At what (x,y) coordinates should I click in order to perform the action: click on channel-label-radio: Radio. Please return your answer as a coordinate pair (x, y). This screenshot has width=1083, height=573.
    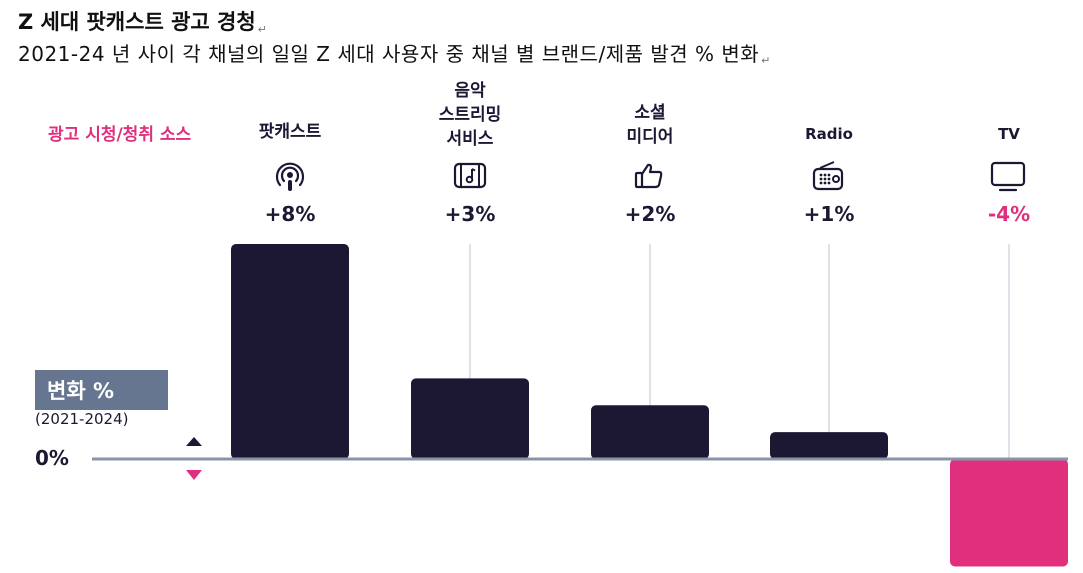
    Looking at the image, I should click on (829, 134).